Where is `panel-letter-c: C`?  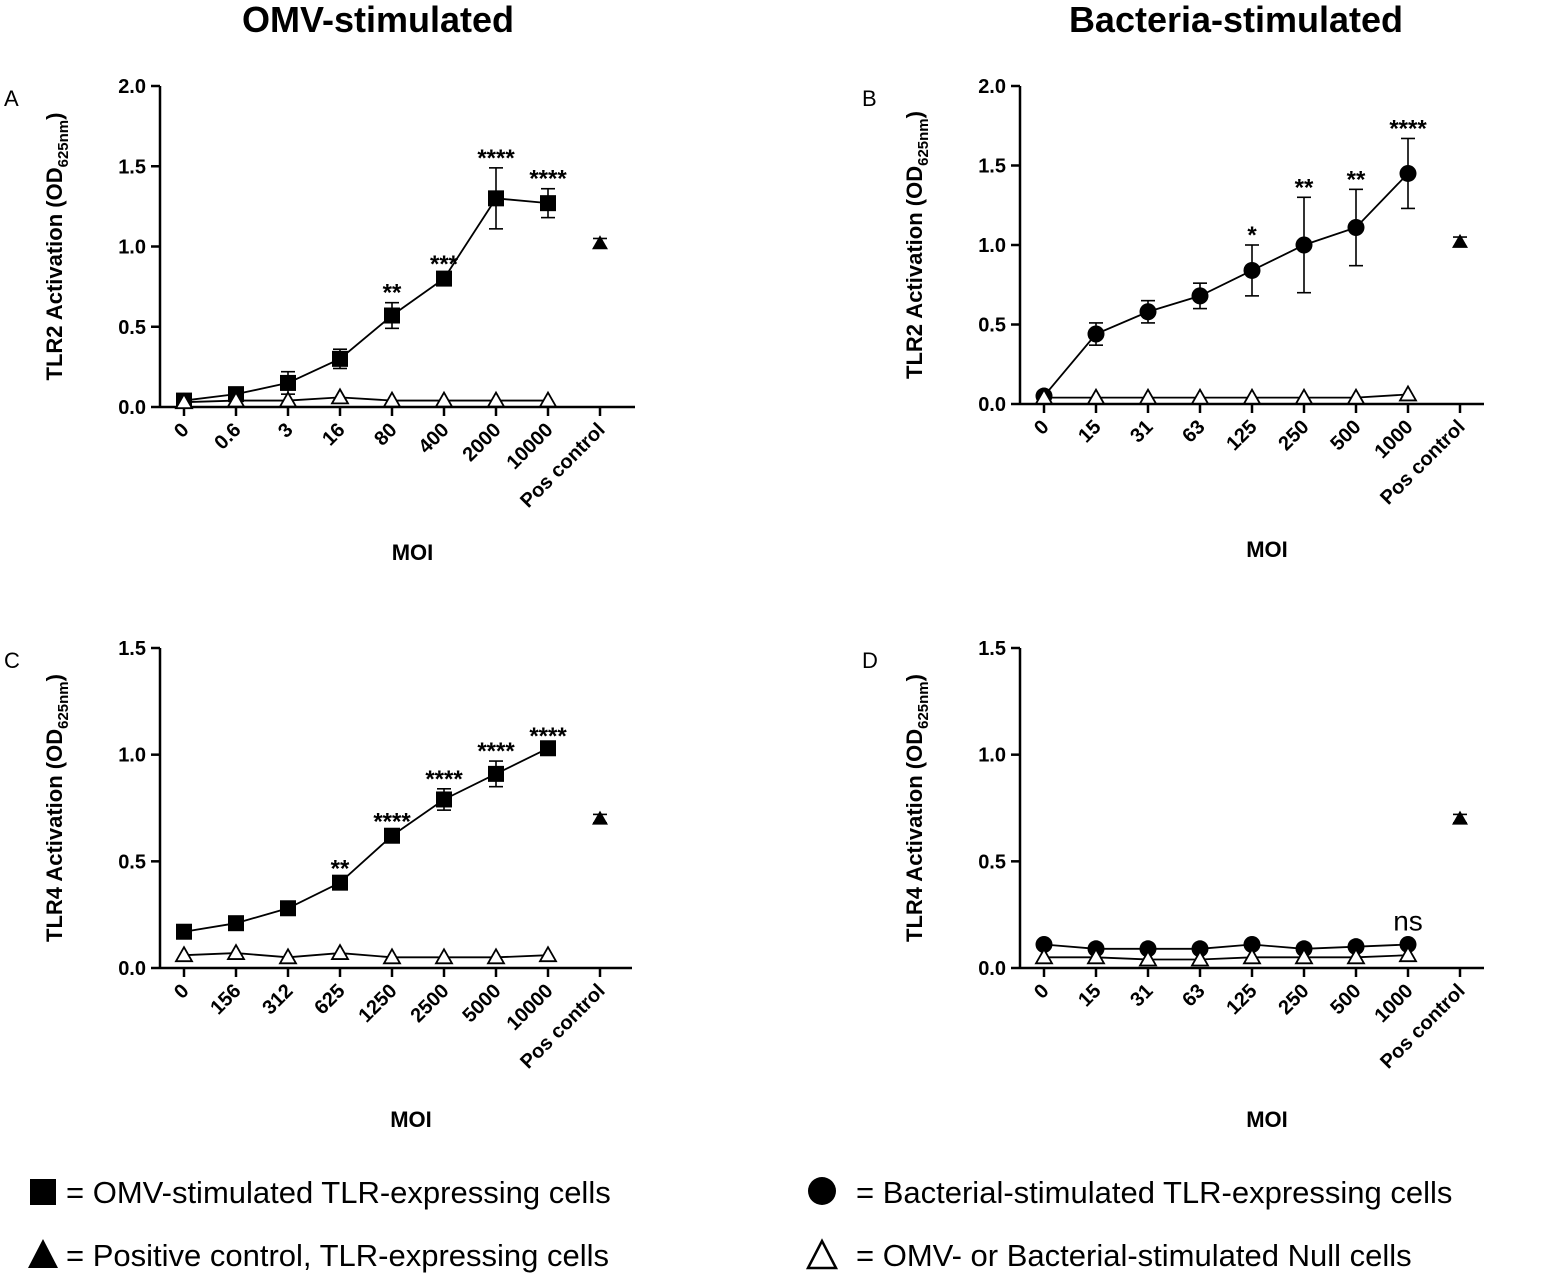
panel-letter-c: C is located at coordinates (12, 660).